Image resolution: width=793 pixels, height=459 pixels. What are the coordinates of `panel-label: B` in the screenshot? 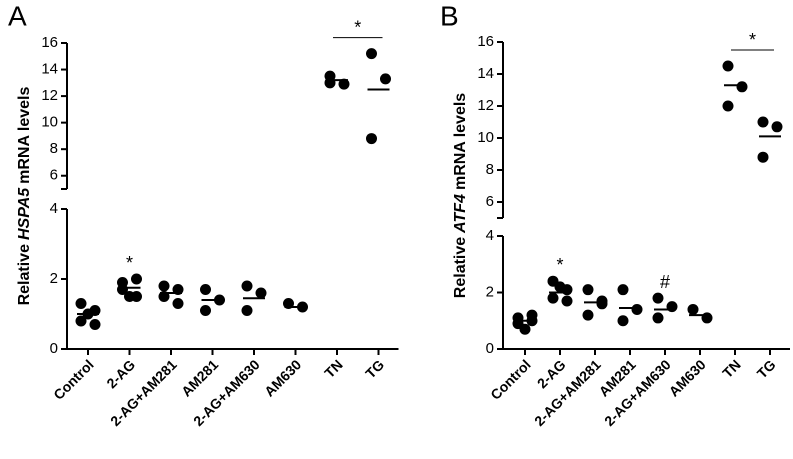 It's located at (449, 15).